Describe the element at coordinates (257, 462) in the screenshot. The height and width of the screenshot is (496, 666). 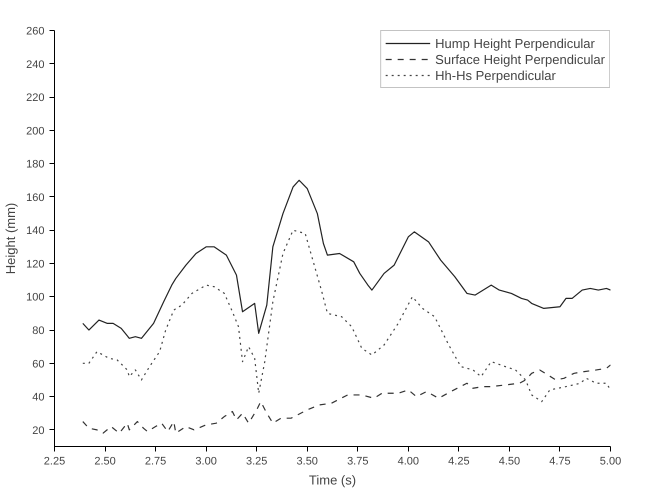
I see `x-tick-label: 3.25` at that location.